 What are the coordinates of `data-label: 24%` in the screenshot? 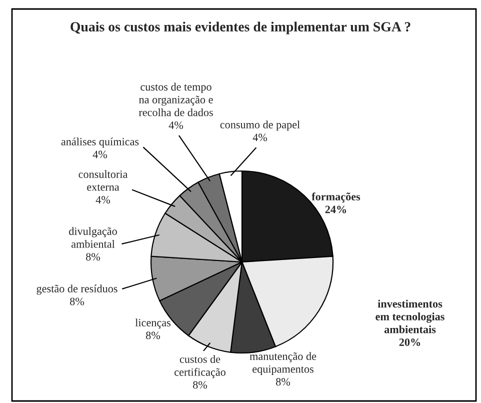 It's located at (335, 210).